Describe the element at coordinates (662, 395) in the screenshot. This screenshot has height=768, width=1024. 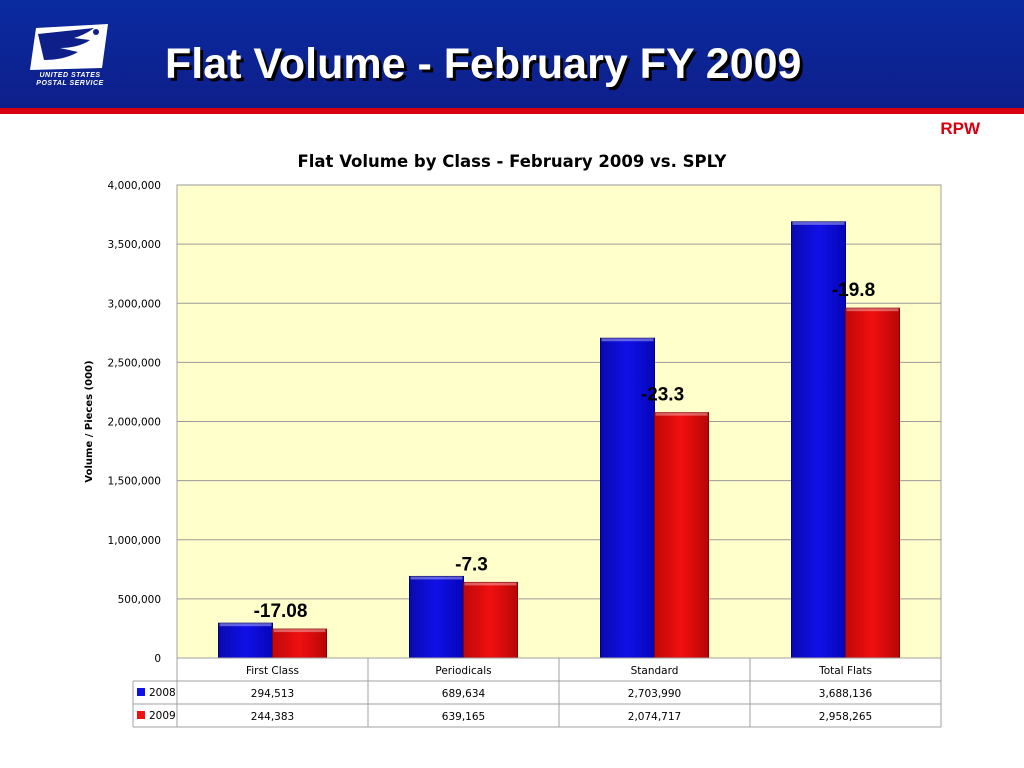
I see `change-label: -23.3` at that location.